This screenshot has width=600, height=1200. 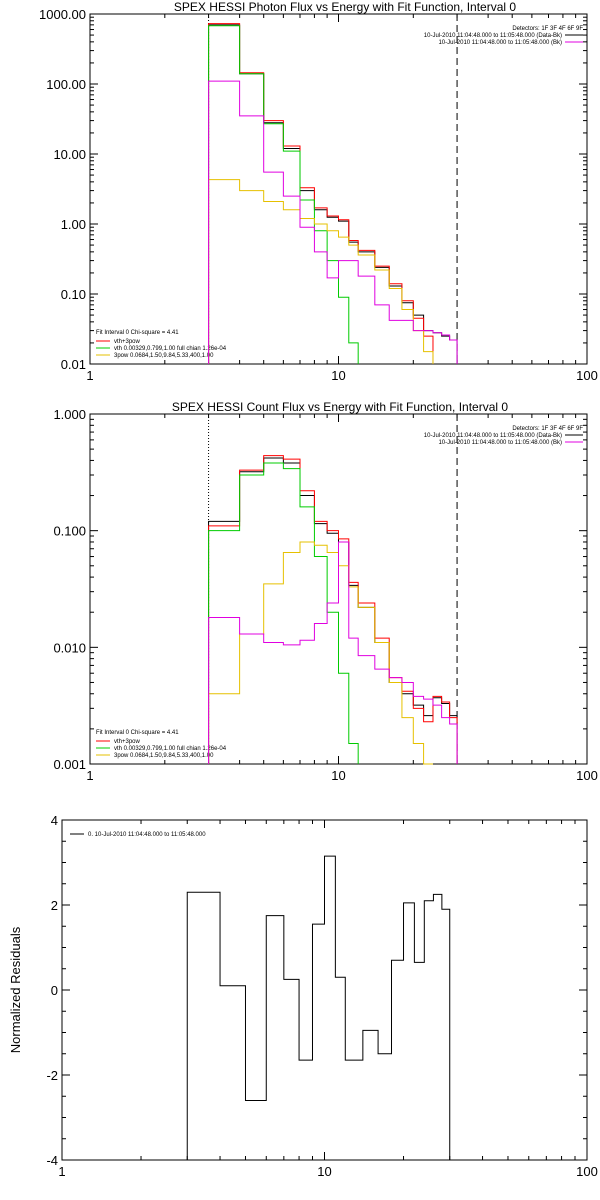 I want to click on count-fit-interval-text: Fit Interval 0 Chi-square = 4.41, so click(x=137, y=733).